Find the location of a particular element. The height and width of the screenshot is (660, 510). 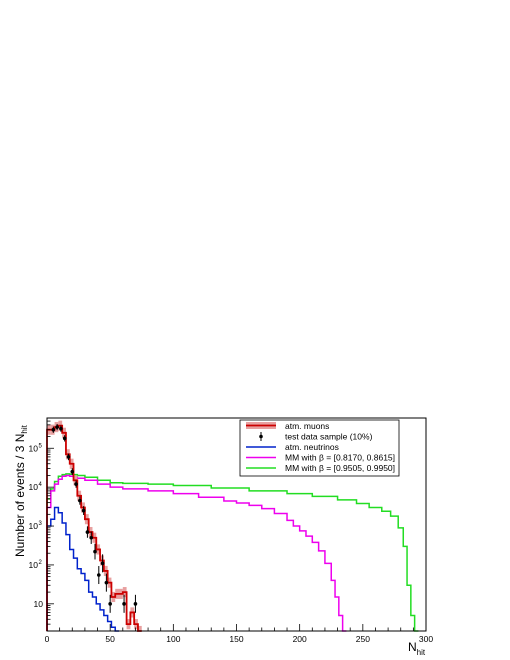

y-axis-label-sub: hit is located at coordinates (24, 428).